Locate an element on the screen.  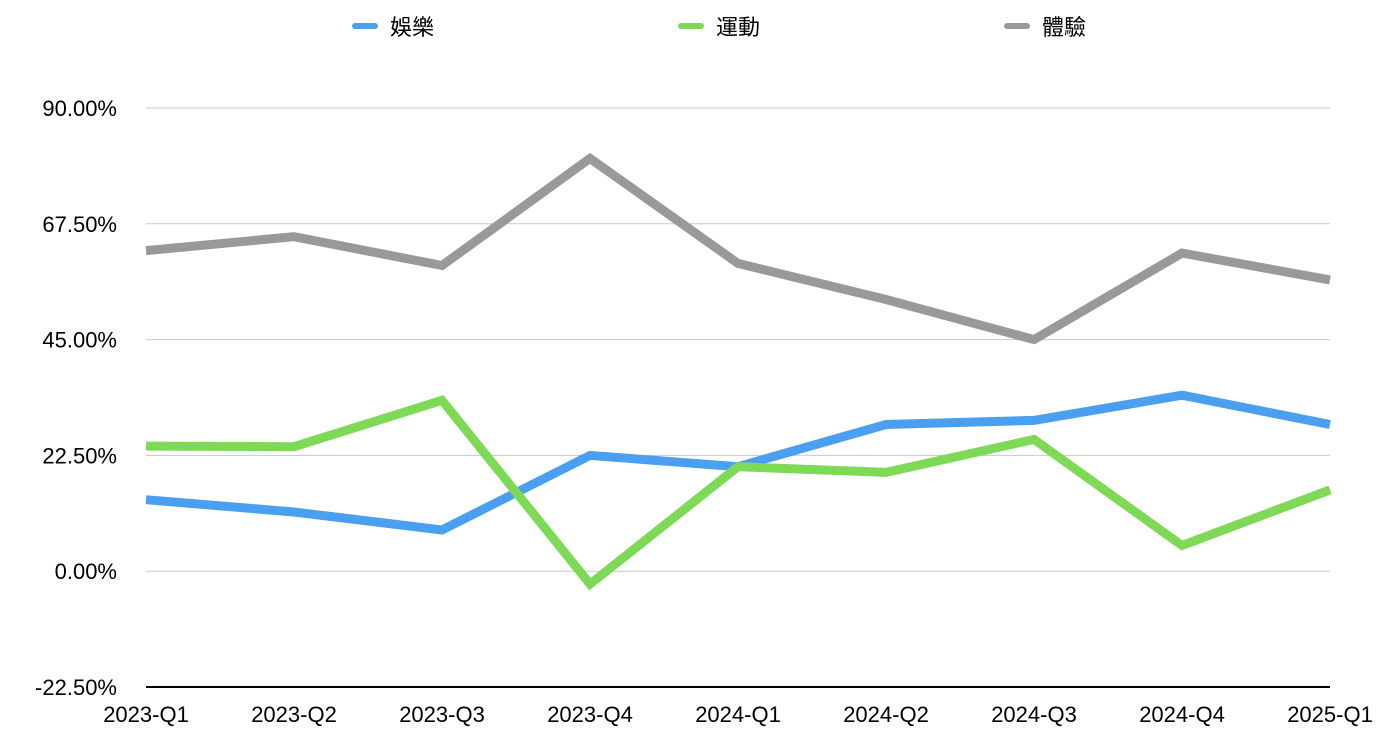
x-tick-label: 2023-Q3 is located at coordinates (442, 714).